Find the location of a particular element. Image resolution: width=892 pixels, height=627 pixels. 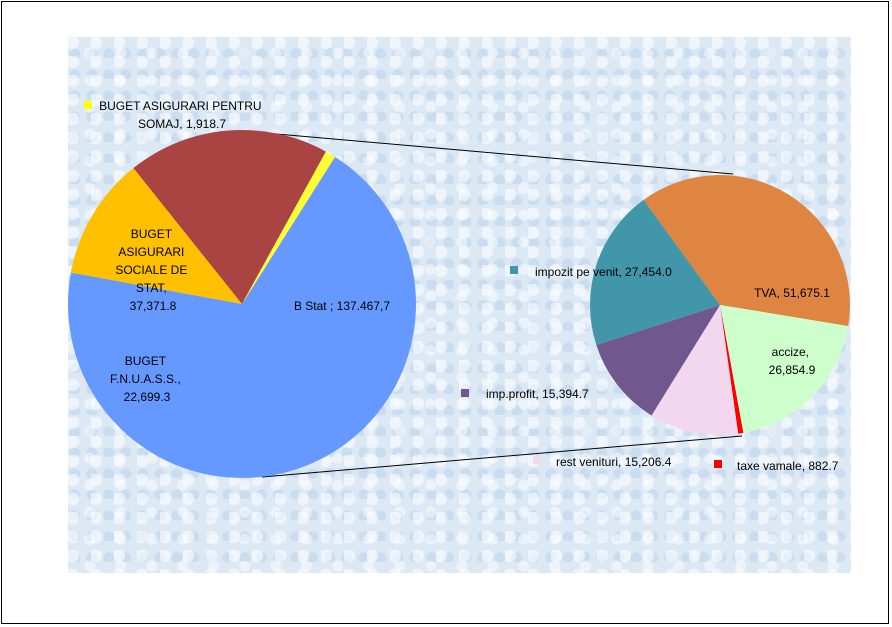

pie-slice-tva is located at coordinates (746, 250).